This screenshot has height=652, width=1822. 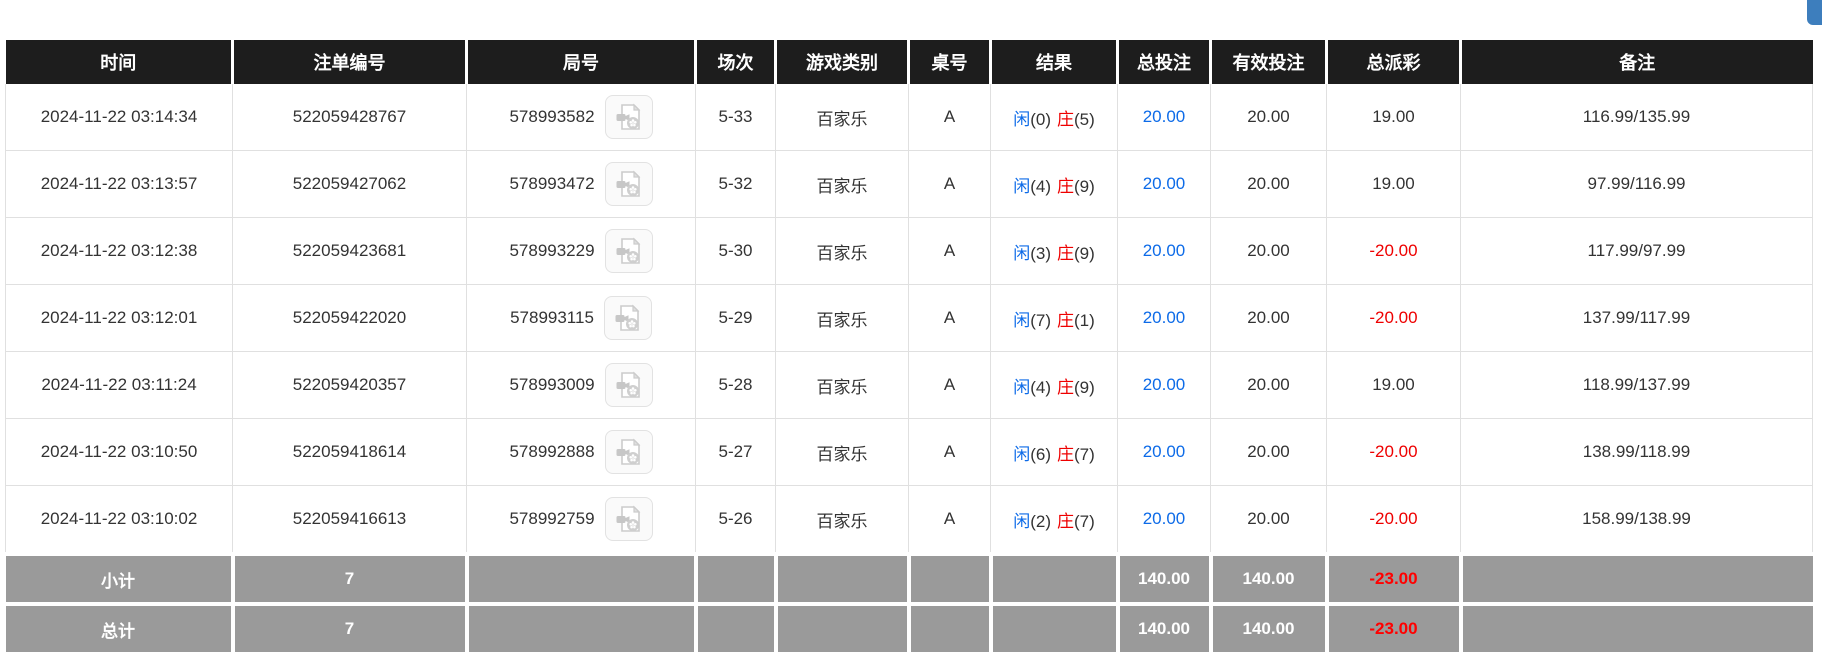 I want to click on cell-time: 2024-11-22 03:11:24, so click(x=119, y=385).